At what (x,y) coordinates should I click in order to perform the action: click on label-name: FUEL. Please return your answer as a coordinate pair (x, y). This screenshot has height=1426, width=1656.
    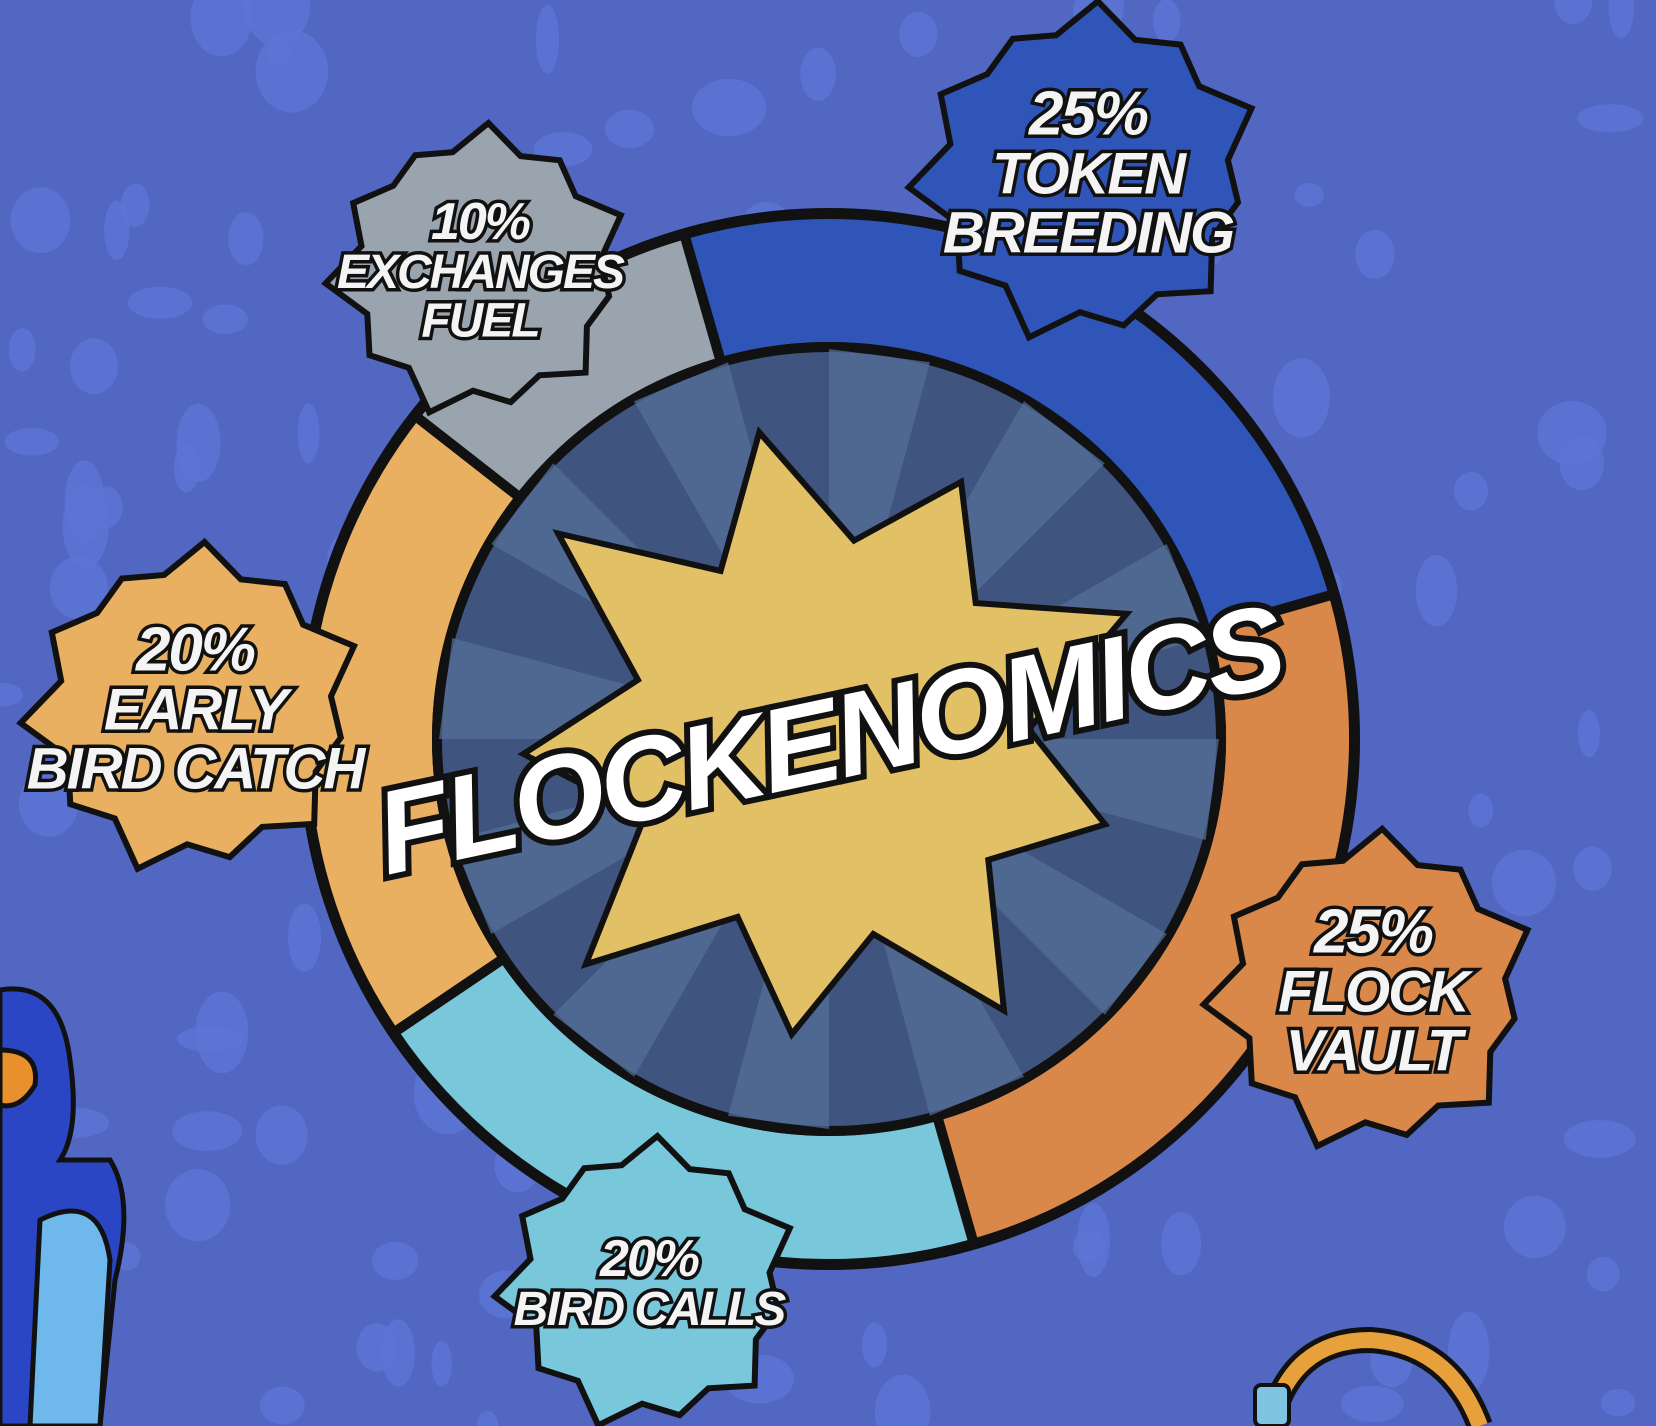
    Looking at the image, I should click on (479, 321).